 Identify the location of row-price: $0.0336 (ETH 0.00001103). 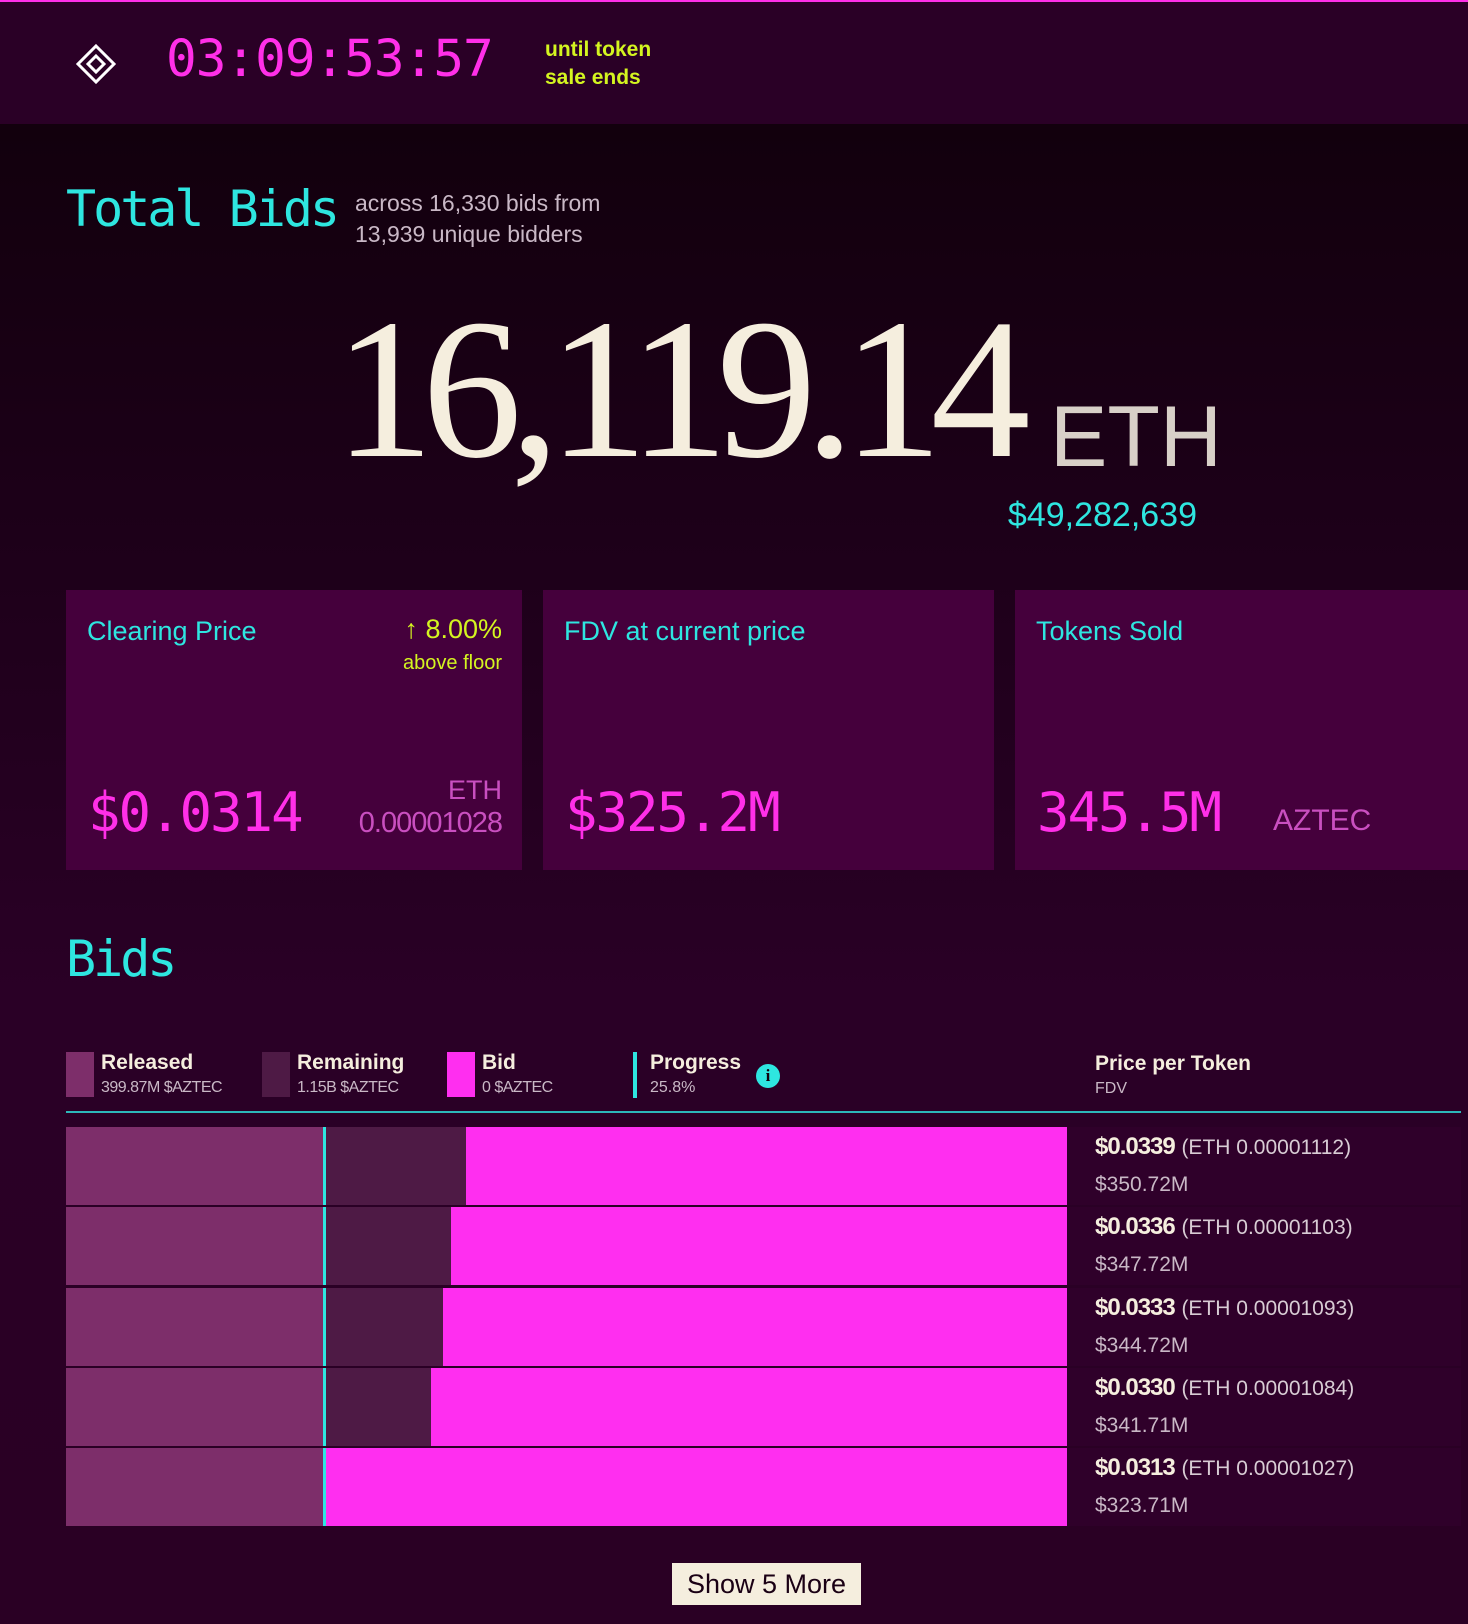
(1224, 1227).